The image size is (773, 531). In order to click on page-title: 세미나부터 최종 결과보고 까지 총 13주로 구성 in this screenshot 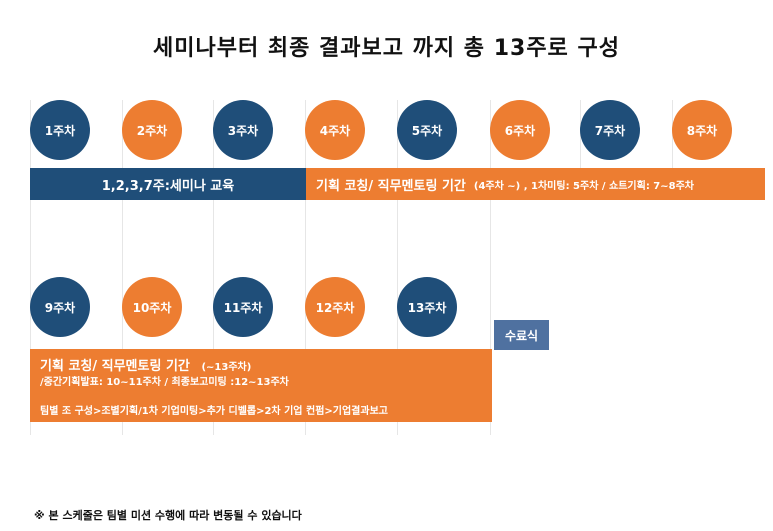, I will do `click(386, 48)`.